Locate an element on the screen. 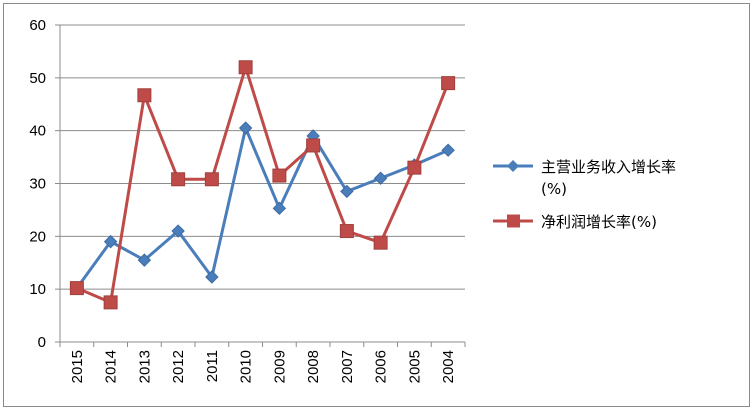  legend: 主营业务收入增长率 (%) 净利润增长率(%) is located at coordinates (584, 194).